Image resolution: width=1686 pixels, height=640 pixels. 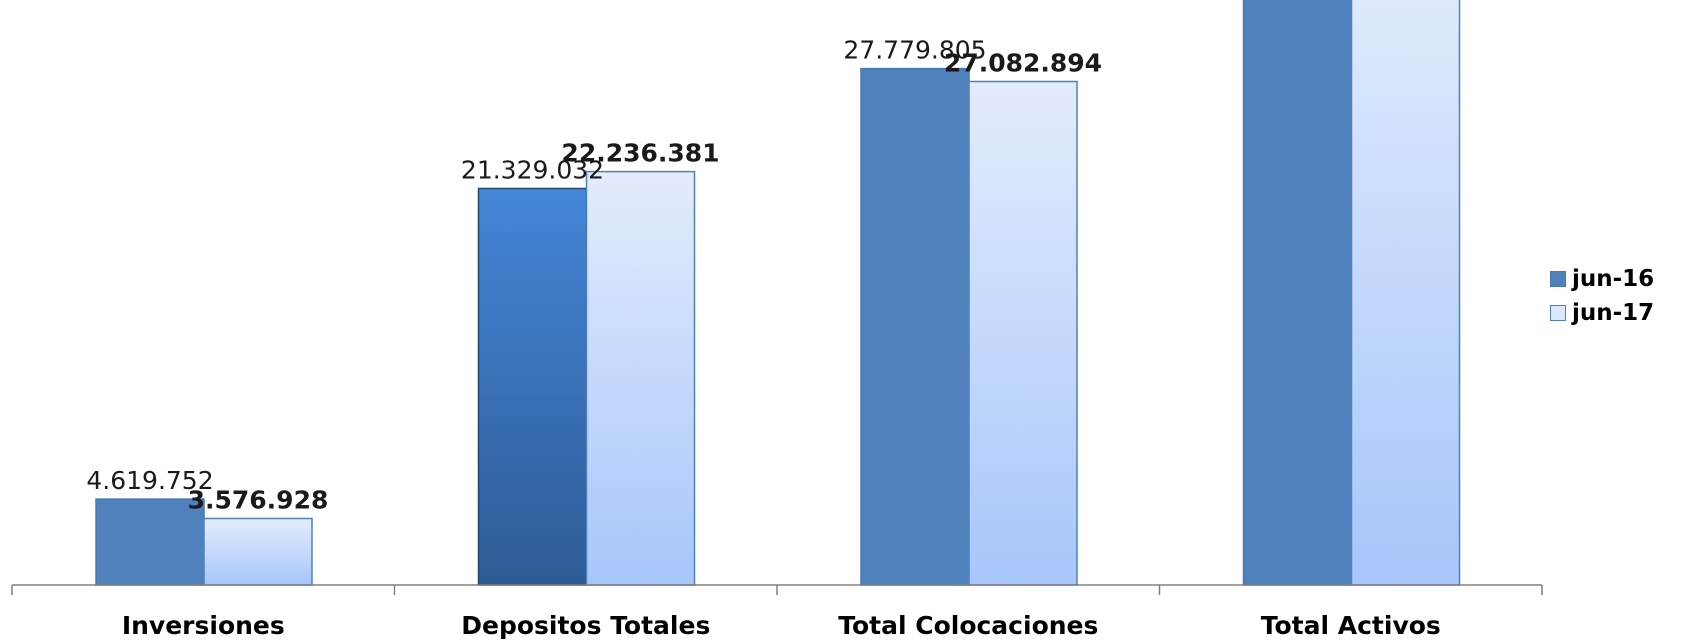 I want to click on category-label-3: Total Activos, so click(x=1351, y=625).